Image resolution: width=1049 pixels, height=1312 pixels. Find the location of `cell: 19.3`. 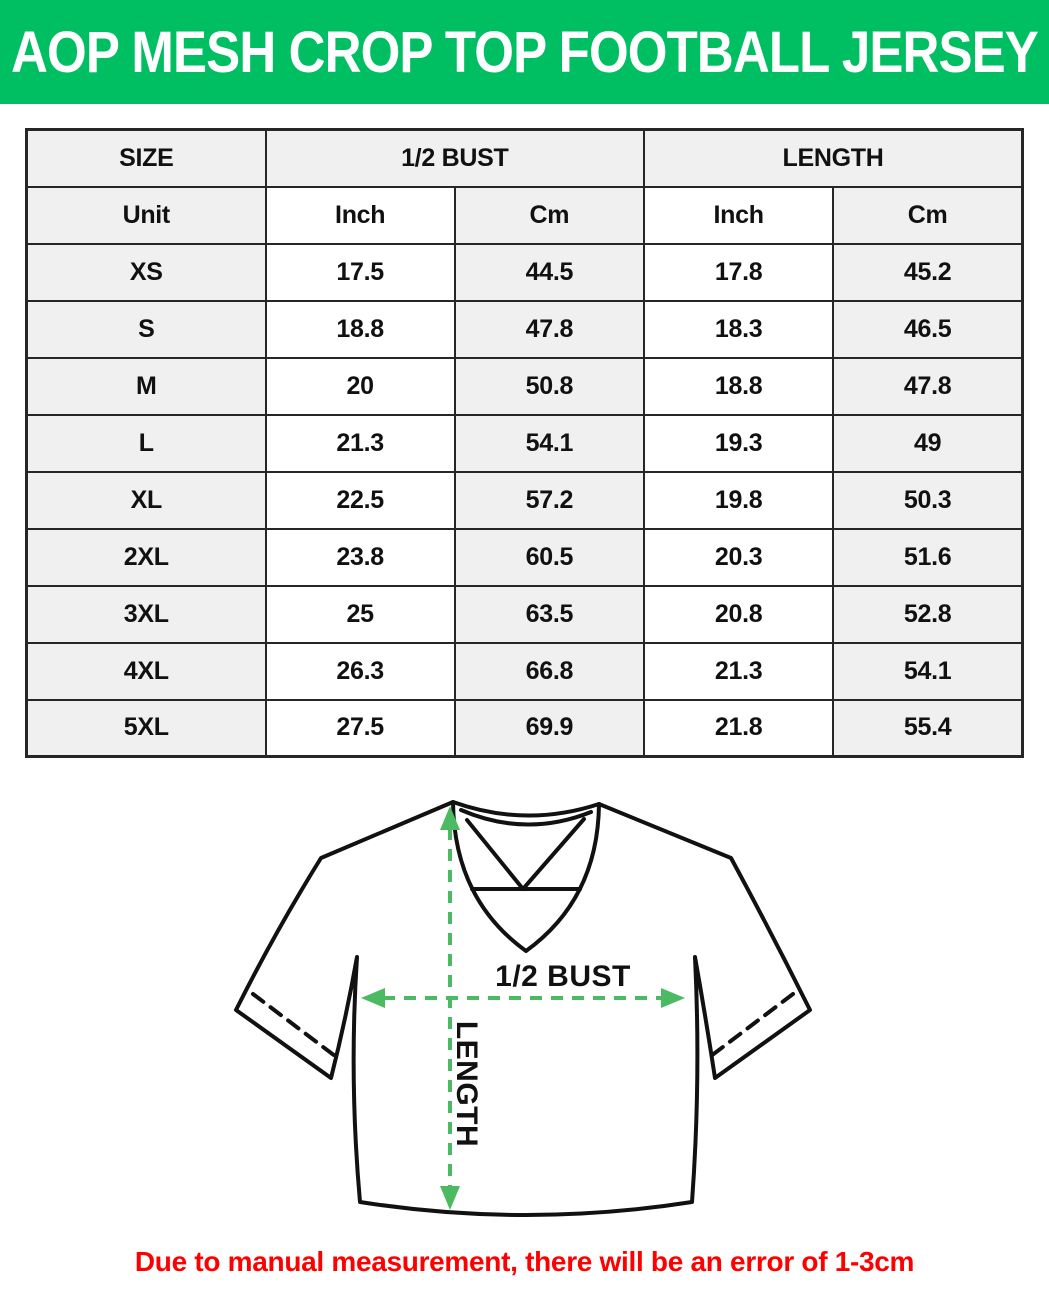

cell: 19.3 is located at coordinates (738, 443).